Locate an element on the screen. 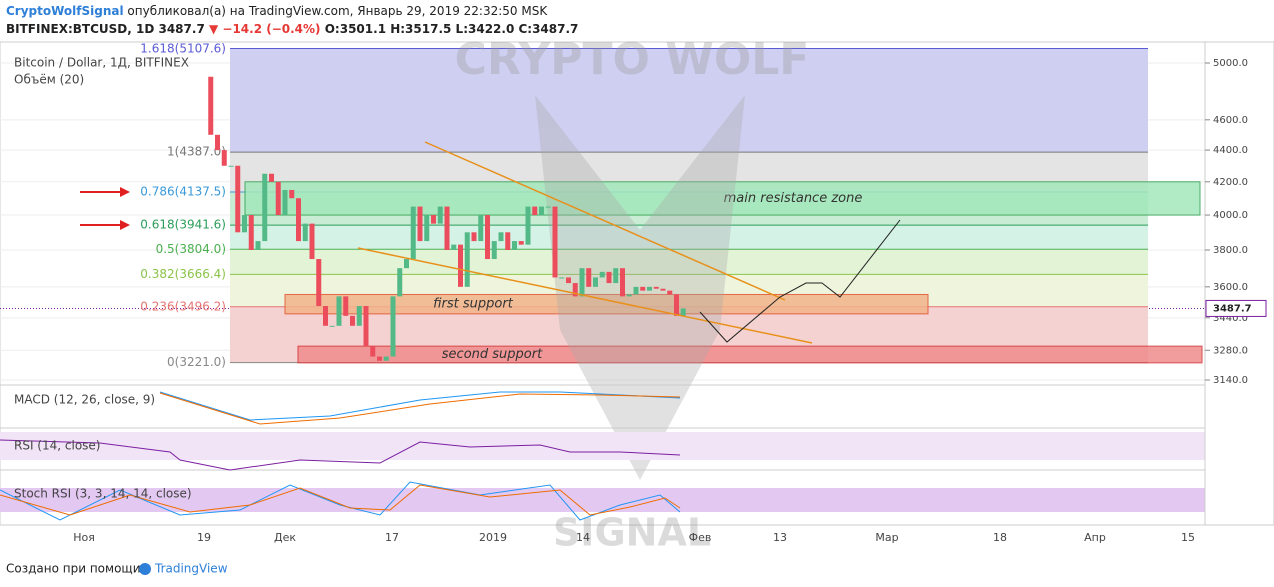  fib-label: 0.382(3666.4) is located at coordinates (183, 274).